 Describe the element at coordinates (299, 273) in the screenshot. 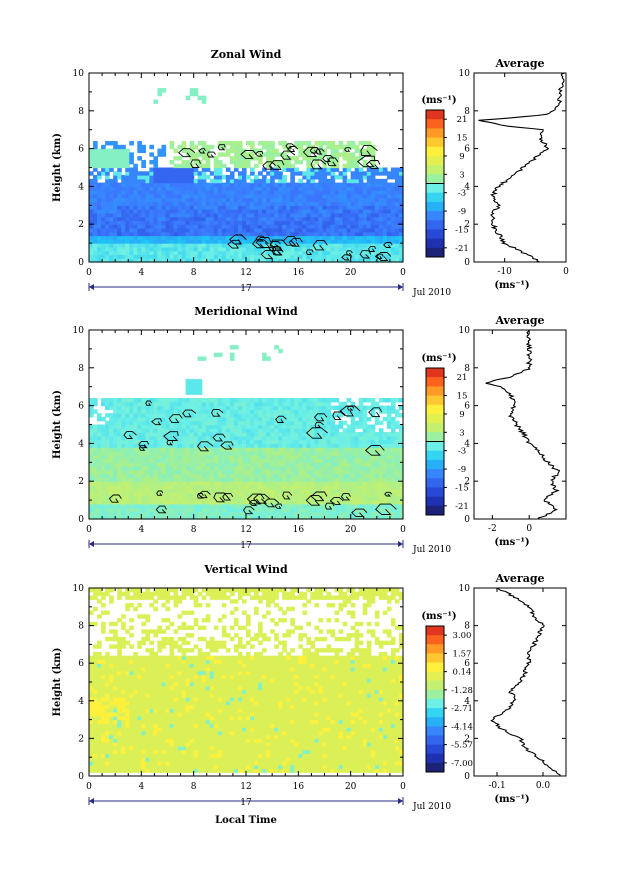

I see `x-tick-label: 16` at that location.